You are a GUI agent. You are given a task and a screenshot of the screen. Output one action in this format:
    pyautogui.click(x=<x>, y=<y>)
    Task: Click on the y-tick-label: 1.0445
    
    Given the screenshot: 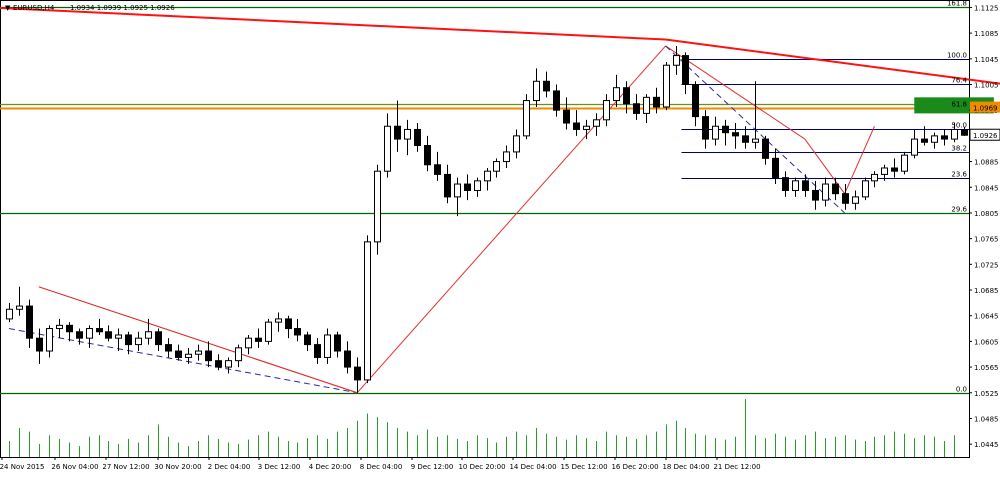 What is the action you would take?
    pyautogui.click(x=986, y=445)
    